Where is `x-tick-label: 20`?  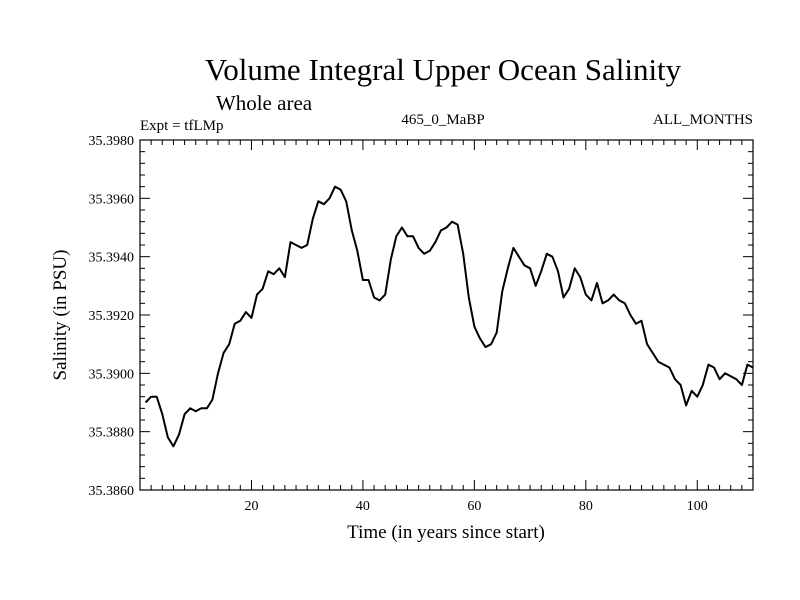
x-tick-label: 20 is located at coordinates (251, 506).